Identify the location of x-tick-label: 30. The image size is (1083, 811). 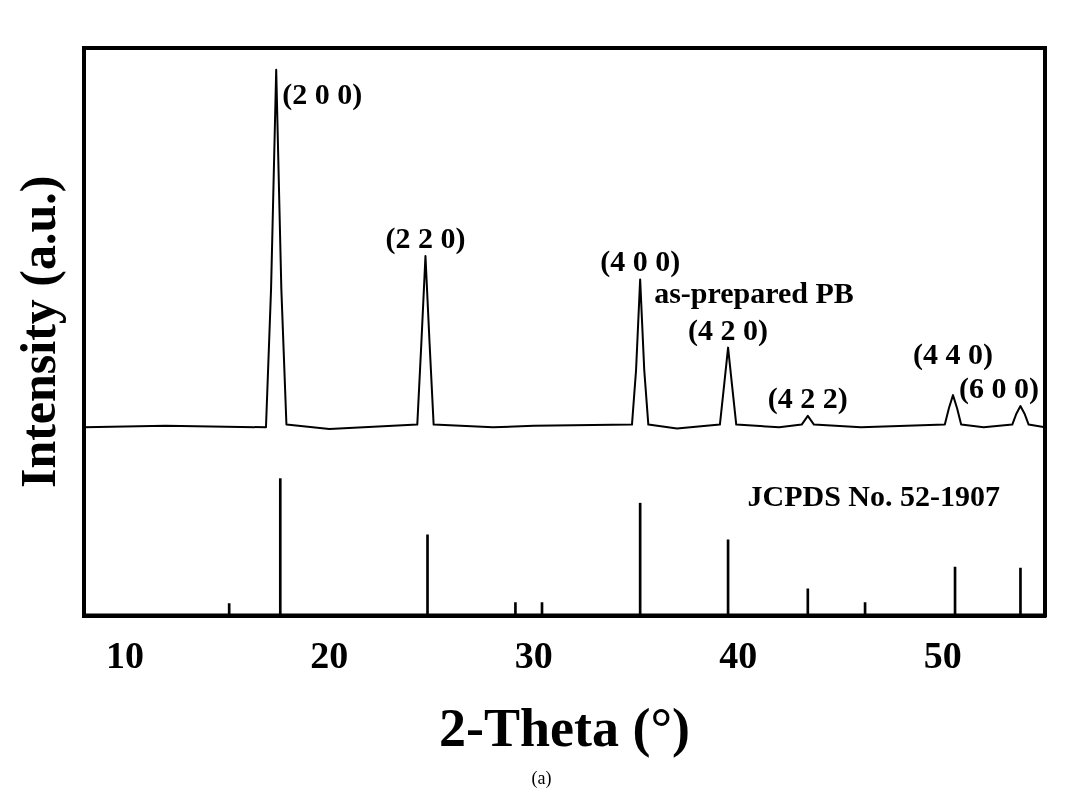
(533, 655).